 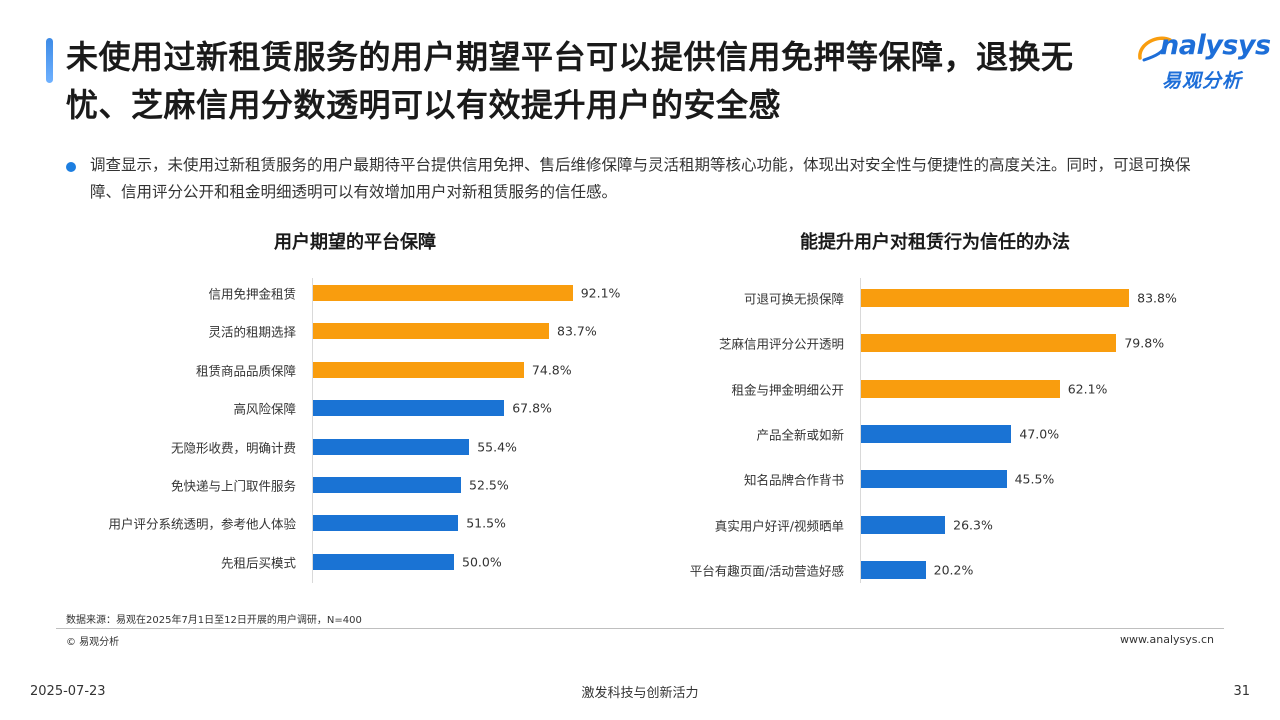 What do you see at coordinates (264, 409) in the screenshot?
I see `category-label: 高风险保障` at bounding box center [264, 409].